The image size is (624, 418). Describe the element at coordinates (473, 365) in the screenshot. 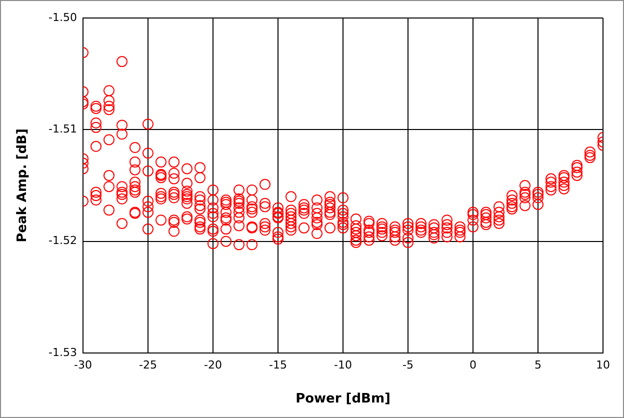

I see `x-tick-label: 0` at that location.